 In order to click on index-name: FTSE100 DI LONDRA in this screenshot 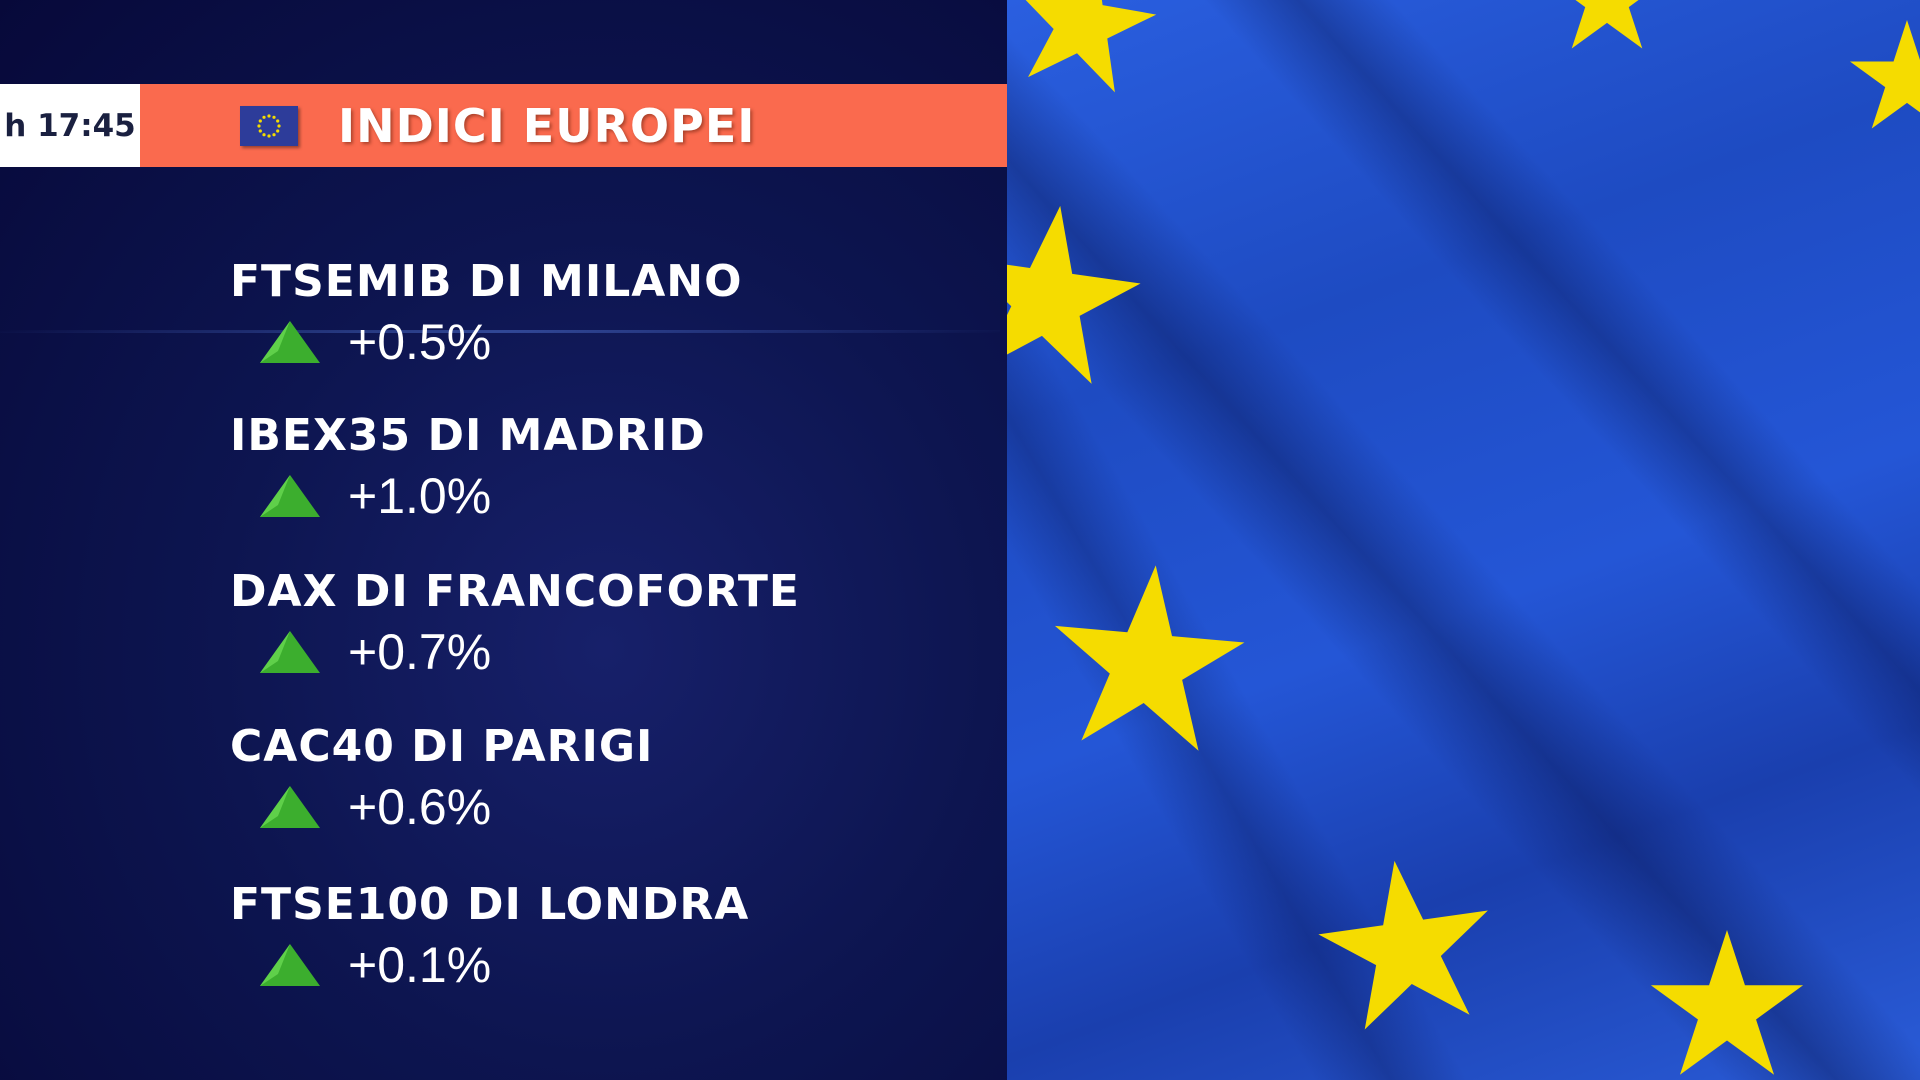, I will do `click(490, 904)`.